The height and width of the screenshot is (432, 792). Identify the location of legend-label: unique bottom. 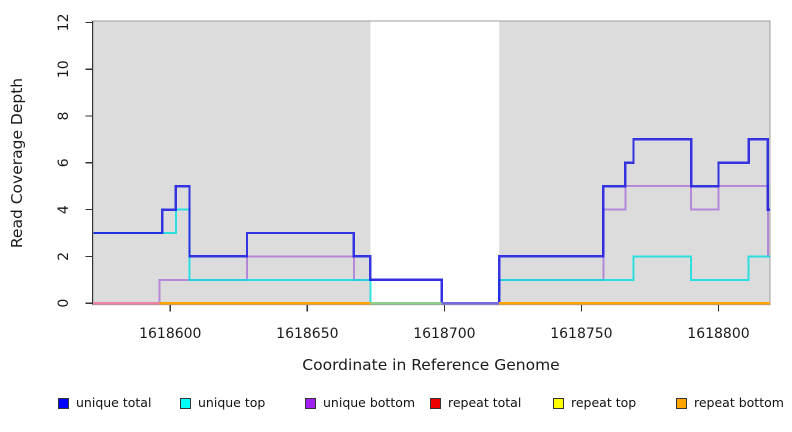
(369, 402).